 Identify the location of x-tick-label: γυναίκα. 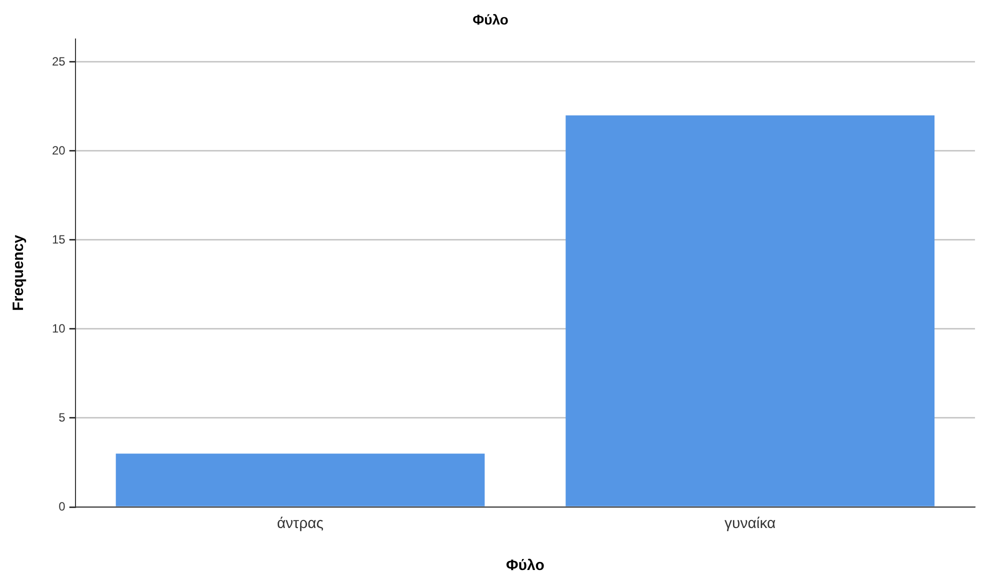
(750, 523).